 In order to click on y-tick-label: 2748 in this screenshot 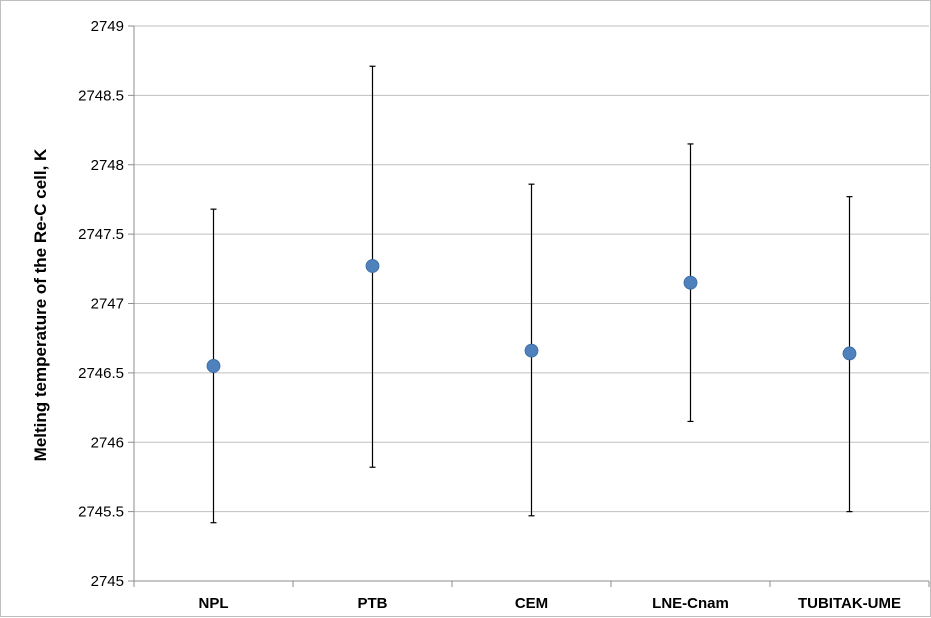, I will do `click(107, 165)`.